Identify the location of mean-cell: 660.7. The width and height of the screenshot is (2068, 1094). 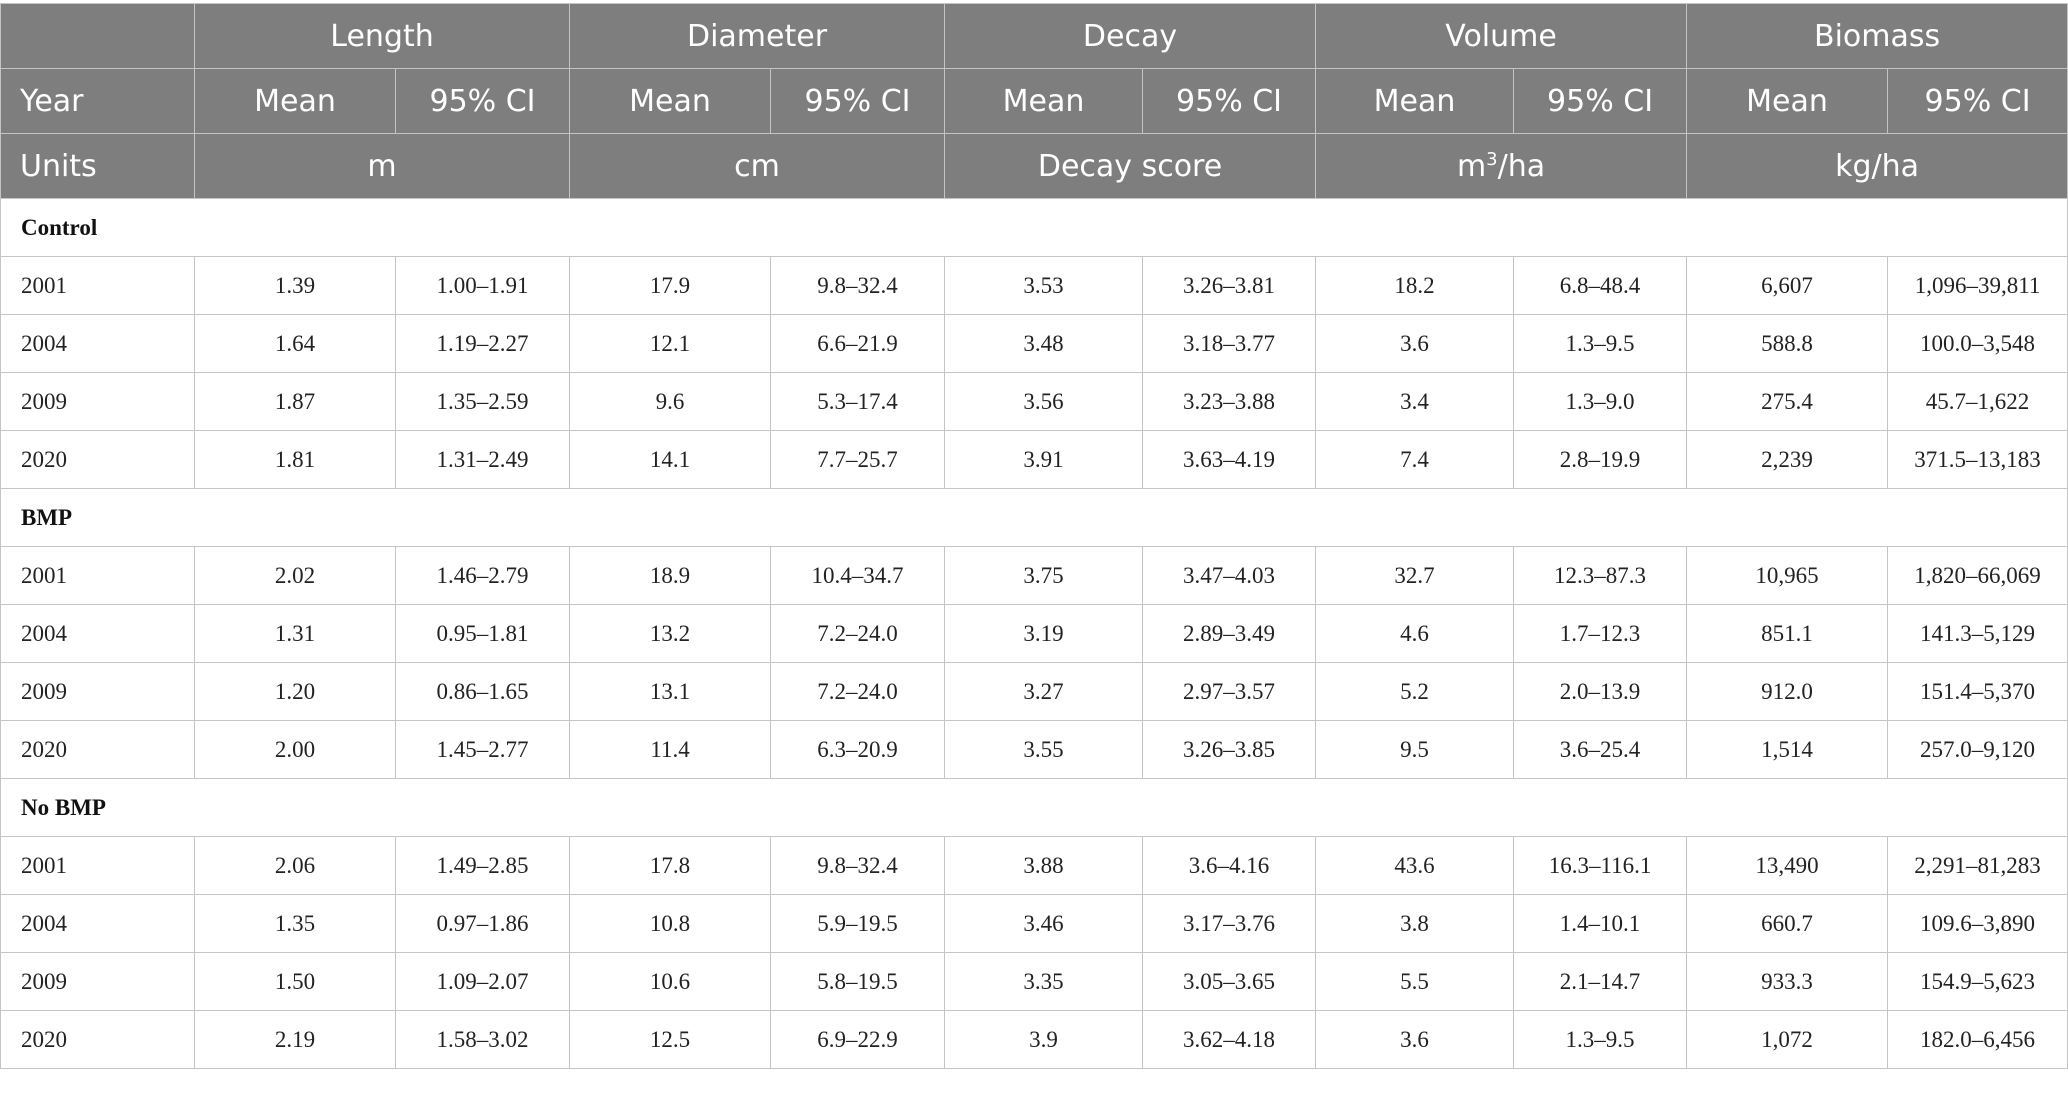
(1787, 923).